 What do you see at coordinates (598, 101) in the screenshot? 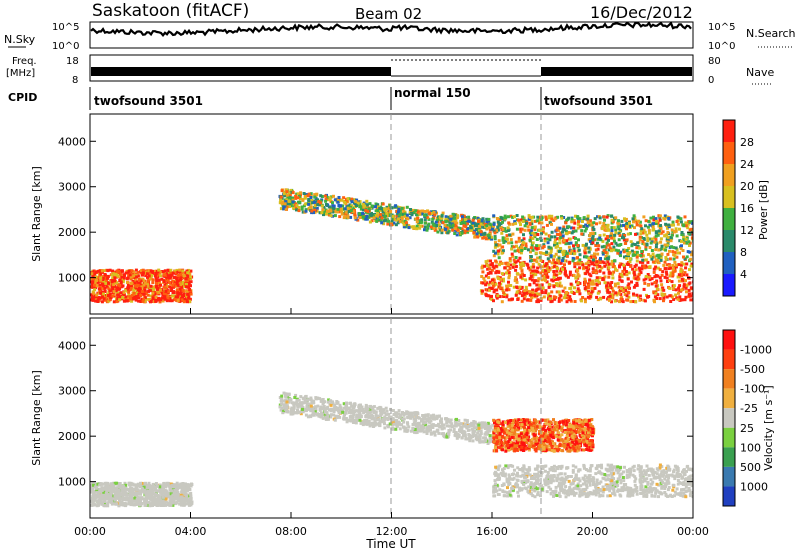
I see `cpid-segment-3: twofsound 3501` at bounding box center [598, 101].